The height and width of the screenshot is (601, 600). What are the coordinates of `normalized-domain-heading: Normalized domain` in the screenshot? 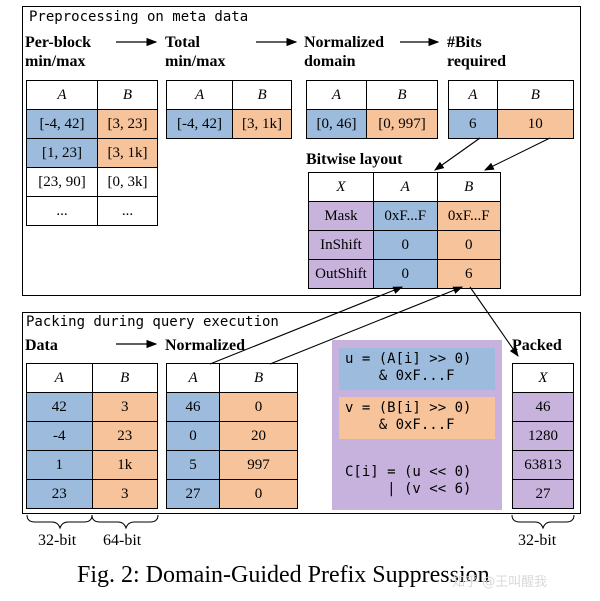 It's located at (344, 52).